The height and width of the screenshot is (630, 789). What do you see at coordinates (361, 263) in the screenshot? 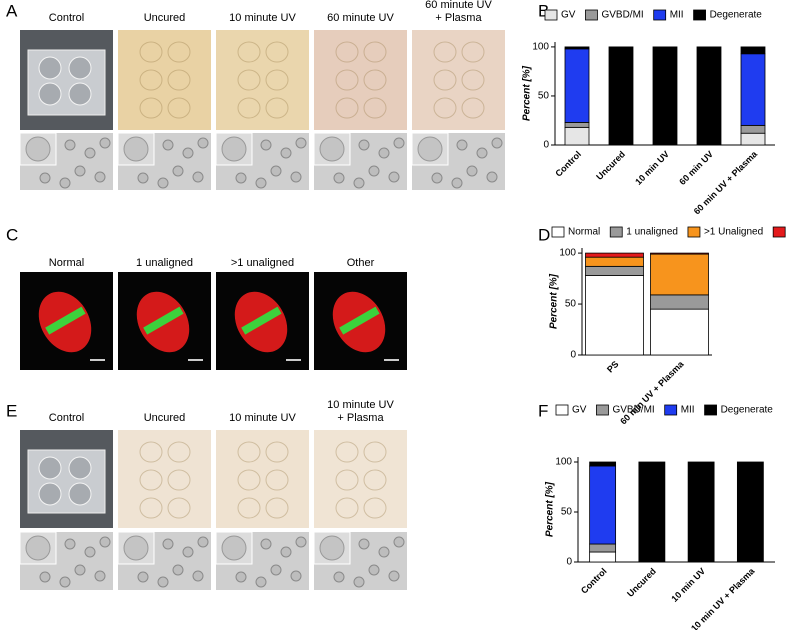
I see `column-label: Other` at bounding box center [361, 263].